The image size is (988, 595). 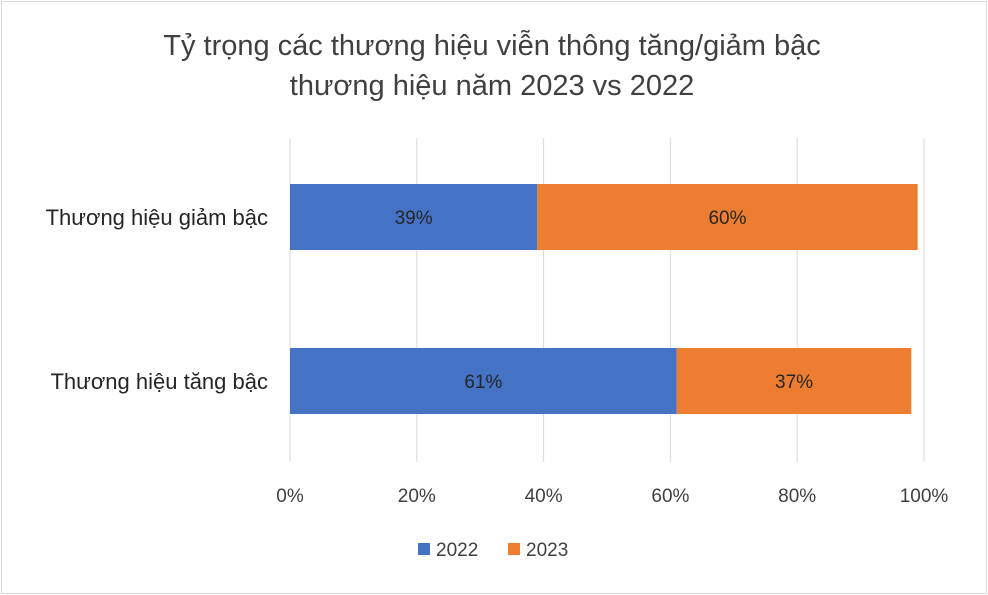 I want to click on legend-label-2022: 2022, so click(x=457, y=550).